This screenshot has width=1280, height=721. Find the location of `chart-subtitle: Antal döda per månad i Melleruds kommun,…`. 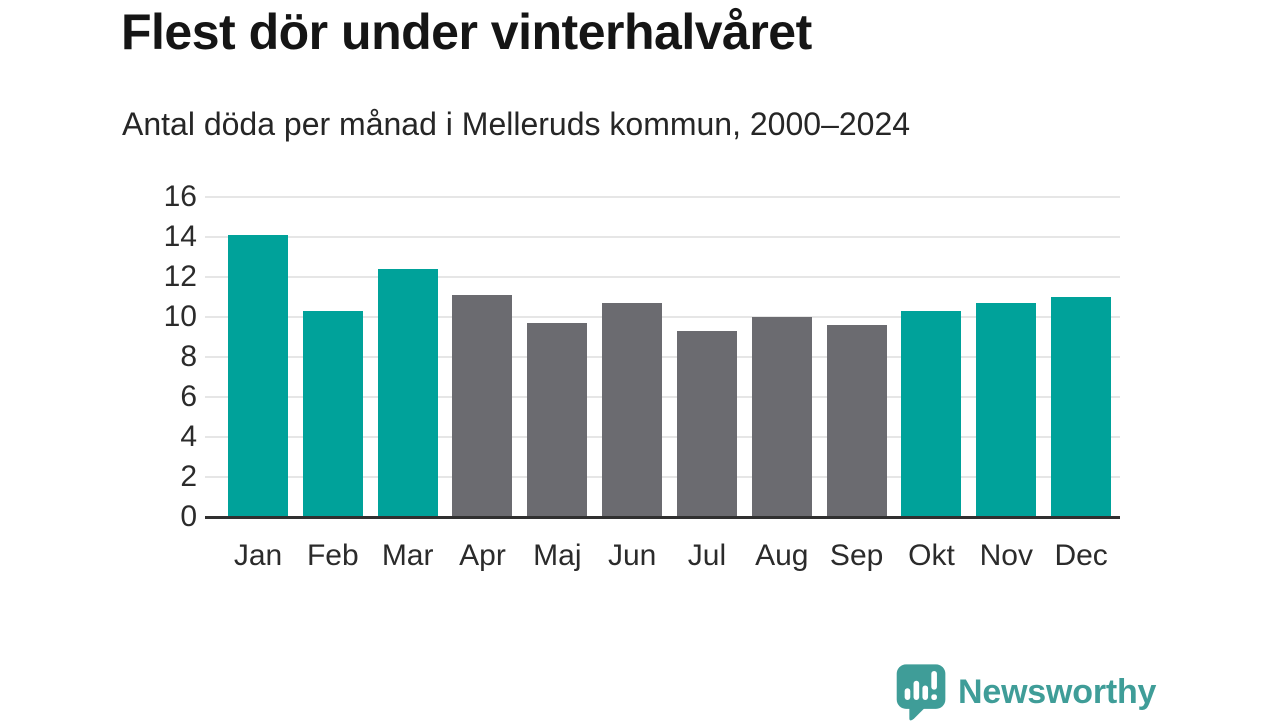

chart-subtitle: Antal döda per månad i Melleruds kommun,… is located at coordinates (516, 124).